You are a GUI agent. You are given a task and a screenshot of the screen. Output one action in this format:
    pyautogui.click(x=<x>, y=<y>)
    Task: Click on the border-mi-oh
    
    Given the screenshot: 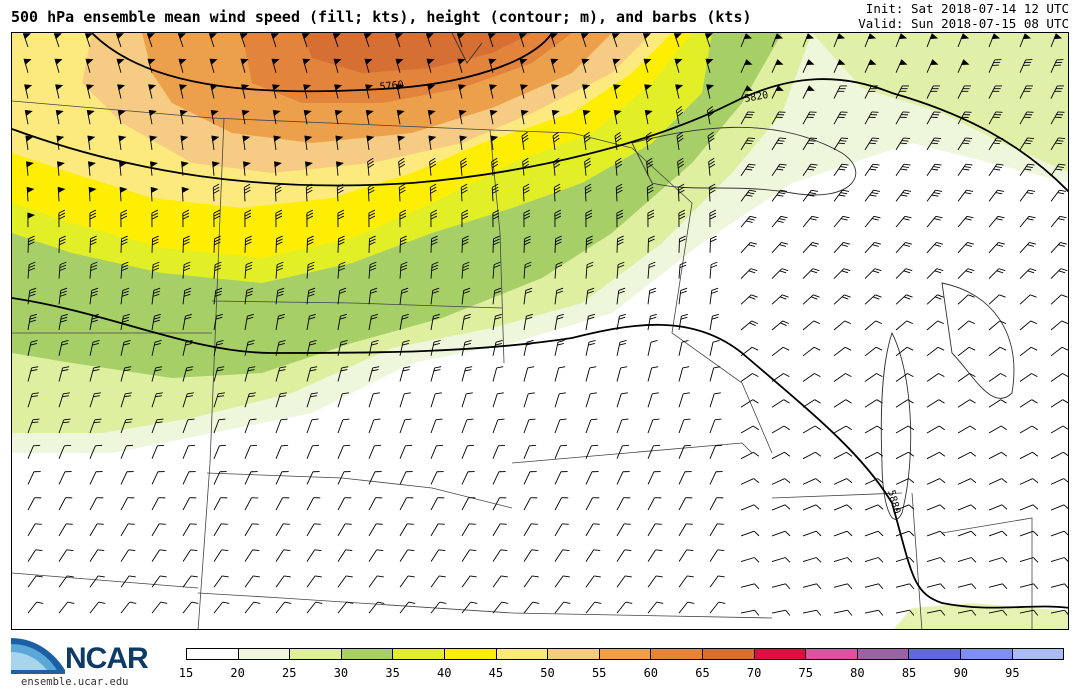 What is the action you would take?
    pyautogui.click(x=987, y=573)
    